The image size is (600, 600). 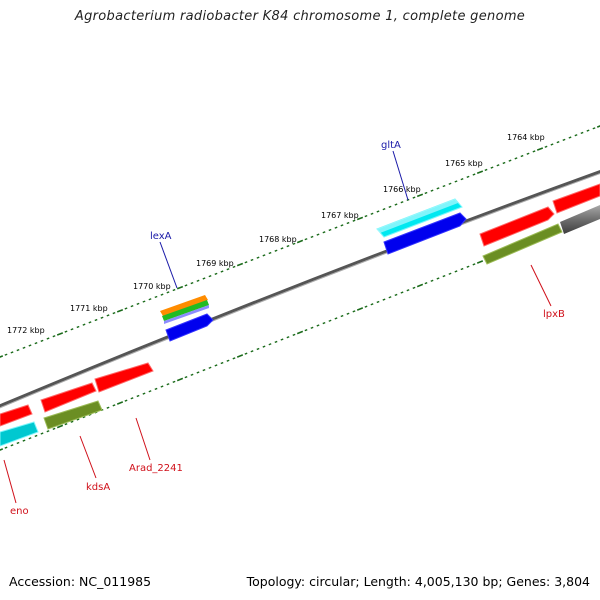 What do you see at coordinates (464, 163) in the screenshot?
I see `scale-label-1765: 1765 kbp` at bounding box center [464, 163].